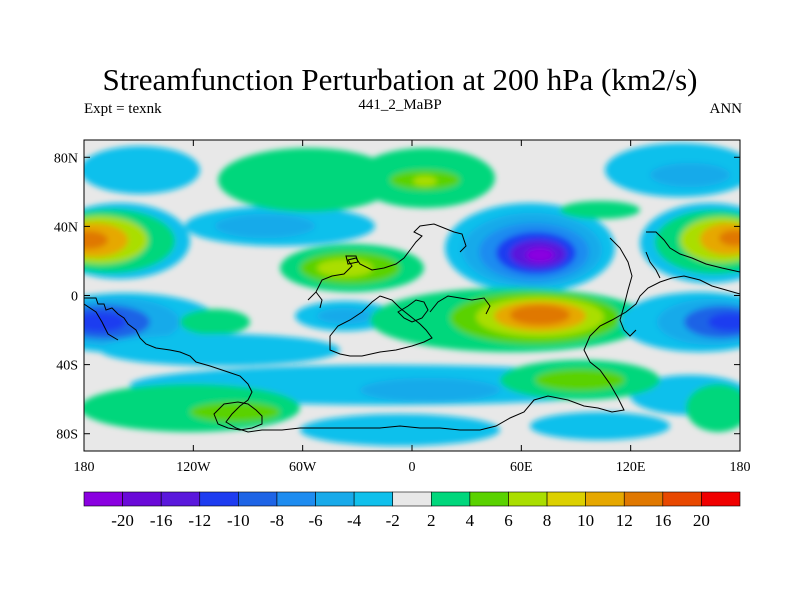 The image size is (800, 600). What do you see at coordinates (412, 467) in the screenshot?
I see `lon-tick-label: 0` at bounding box center [412, 467].